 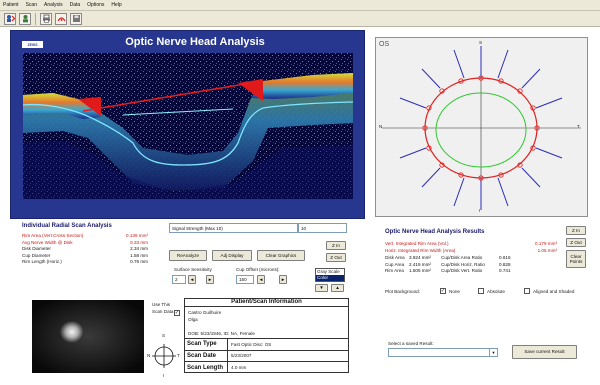 I want to click on menu-patient: Patient, so click(x=11, y=5).